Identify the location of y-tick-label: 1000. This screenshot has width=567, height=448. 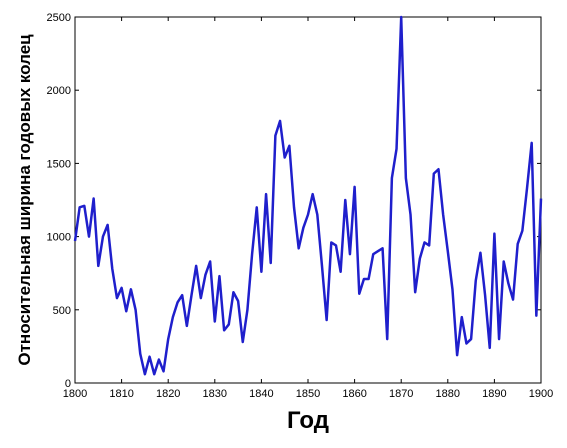
(59, 238).